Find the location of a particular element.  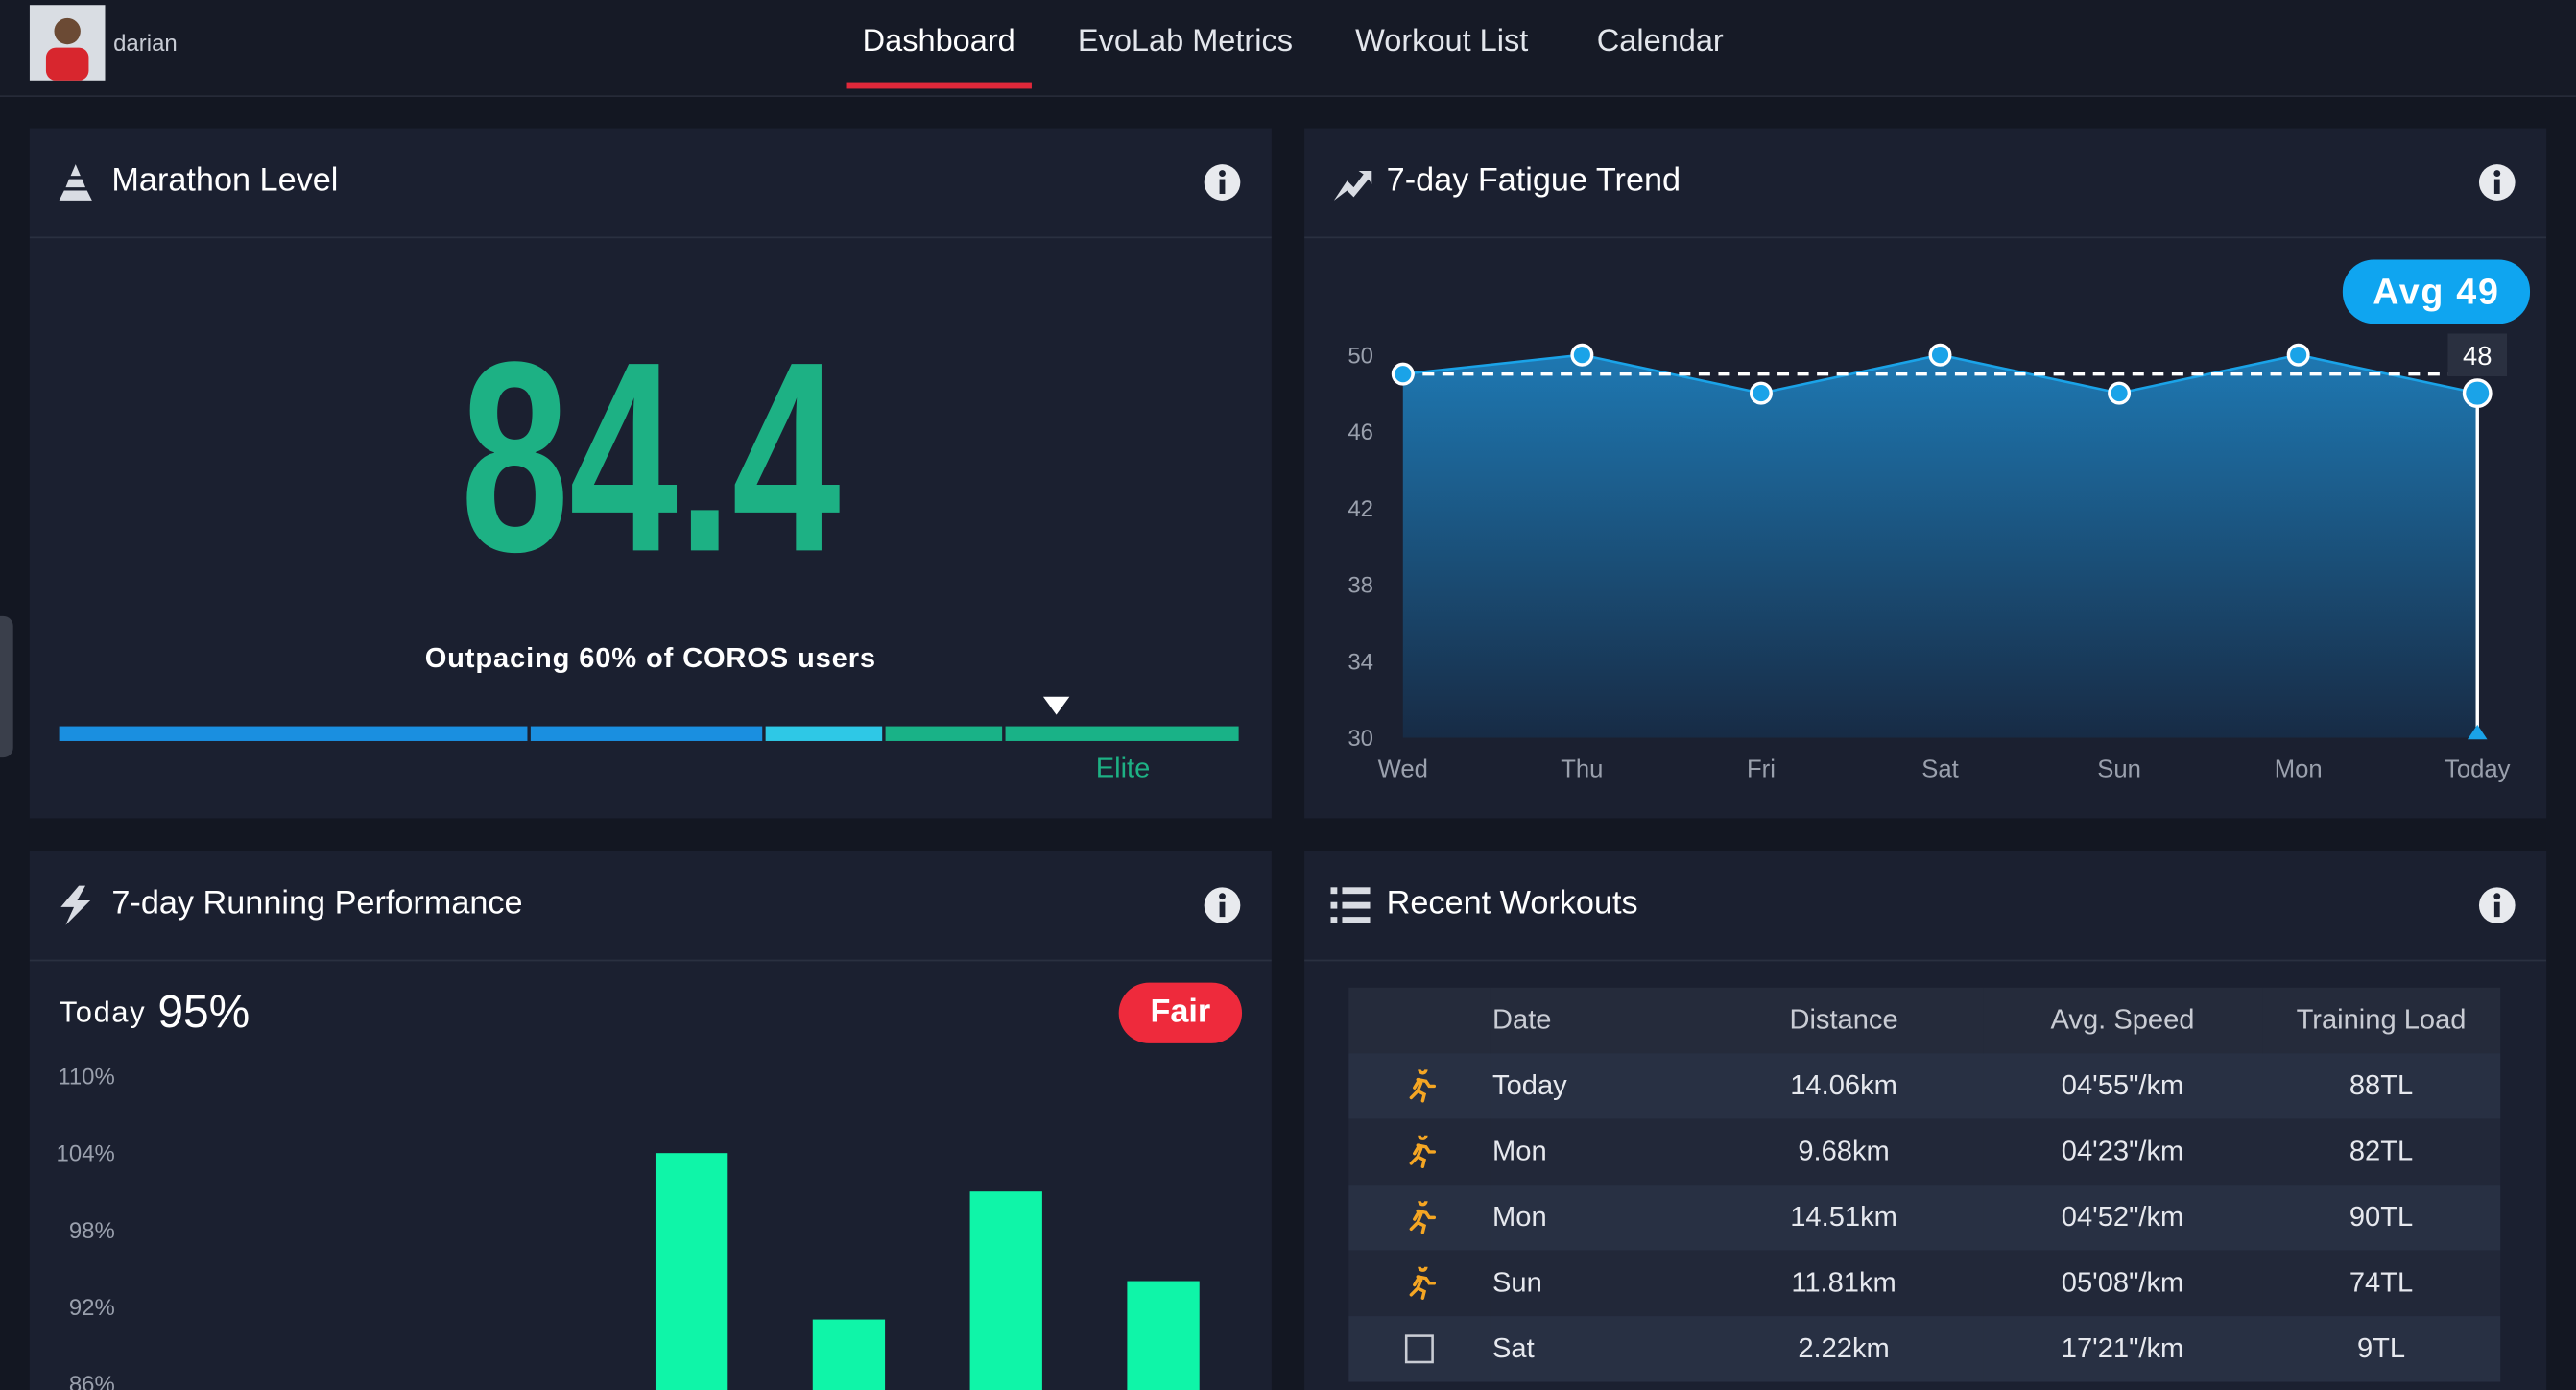

side-toggle is located at coordinates (6, 687).